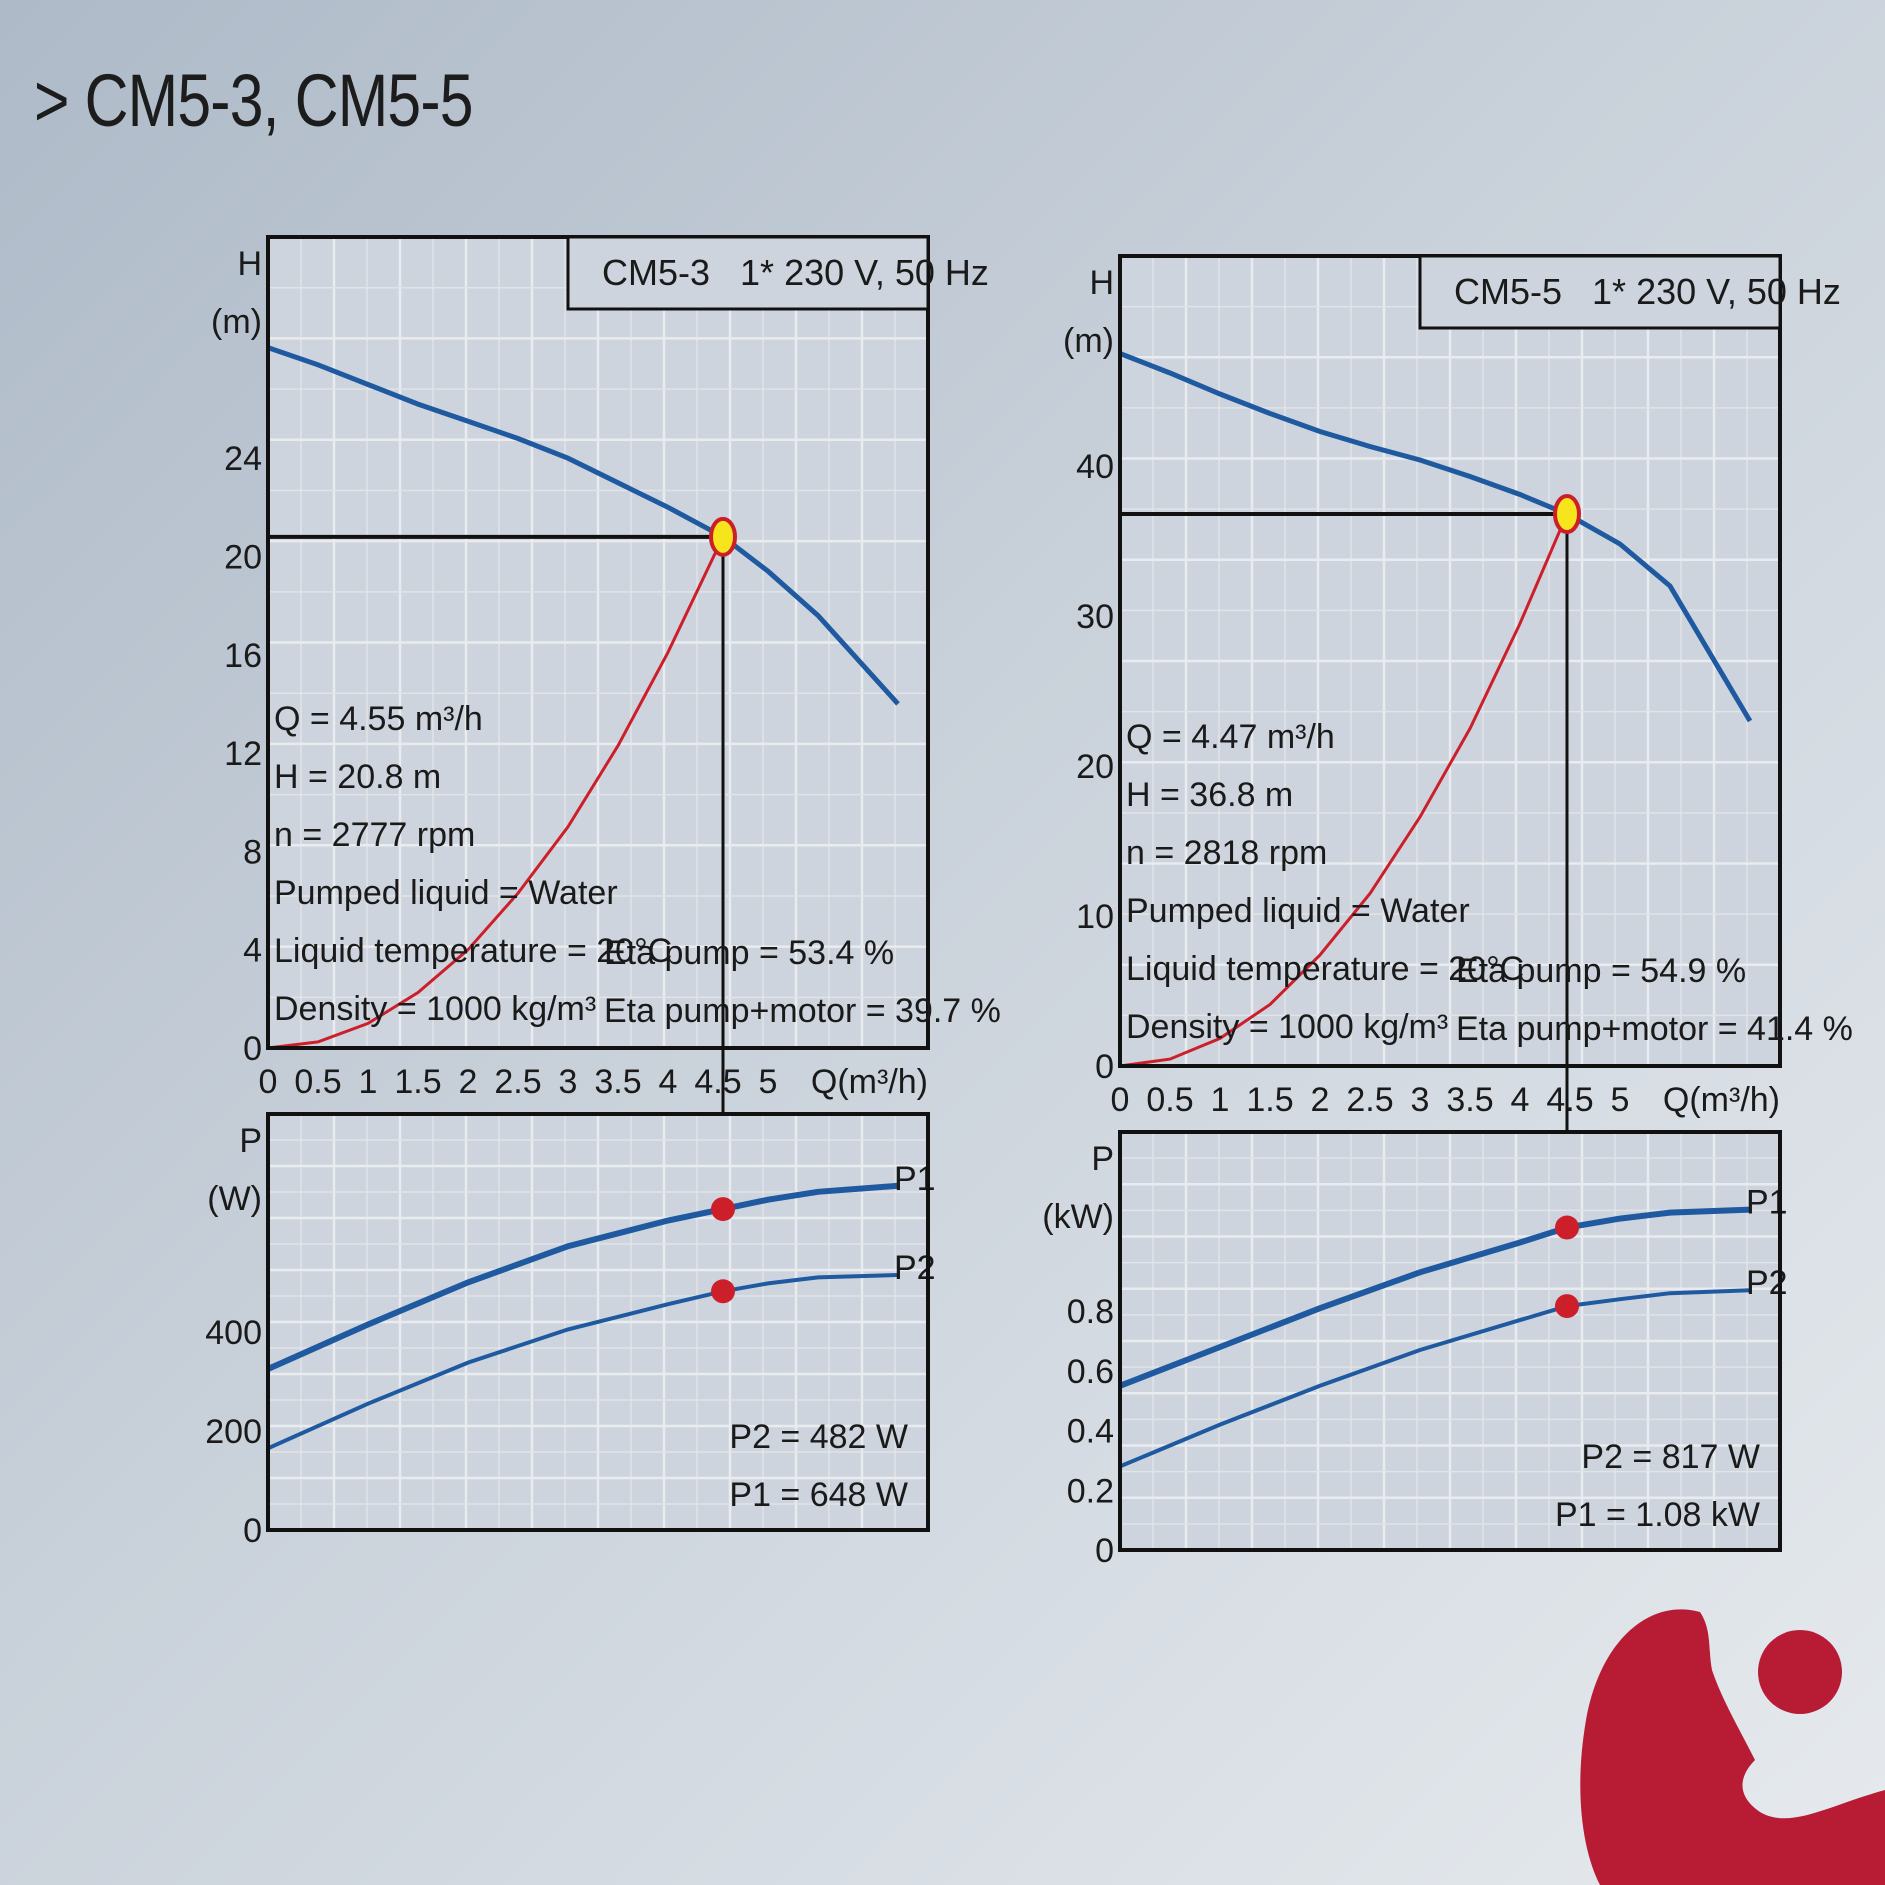 This screenshot has height=1885, width=1885. I want to click on power-result-line: P1 = 1.08 kW, so click(1657, 1515).